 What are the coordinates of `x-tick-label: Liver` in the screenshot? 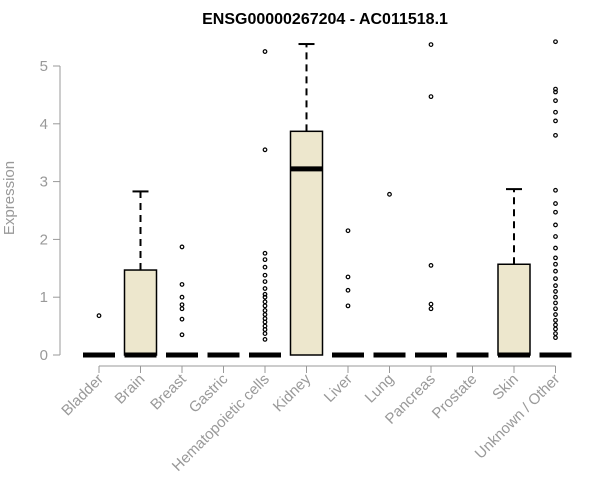 It's located at (338, 388).